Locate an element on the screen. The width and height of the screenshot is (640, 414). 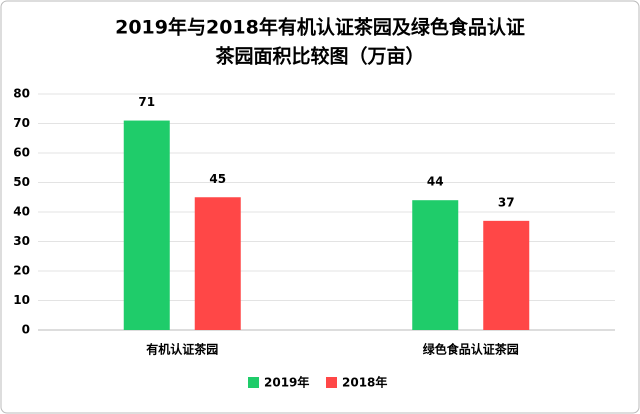
y-tick-label: 80 is located at coordinates (21, 94).